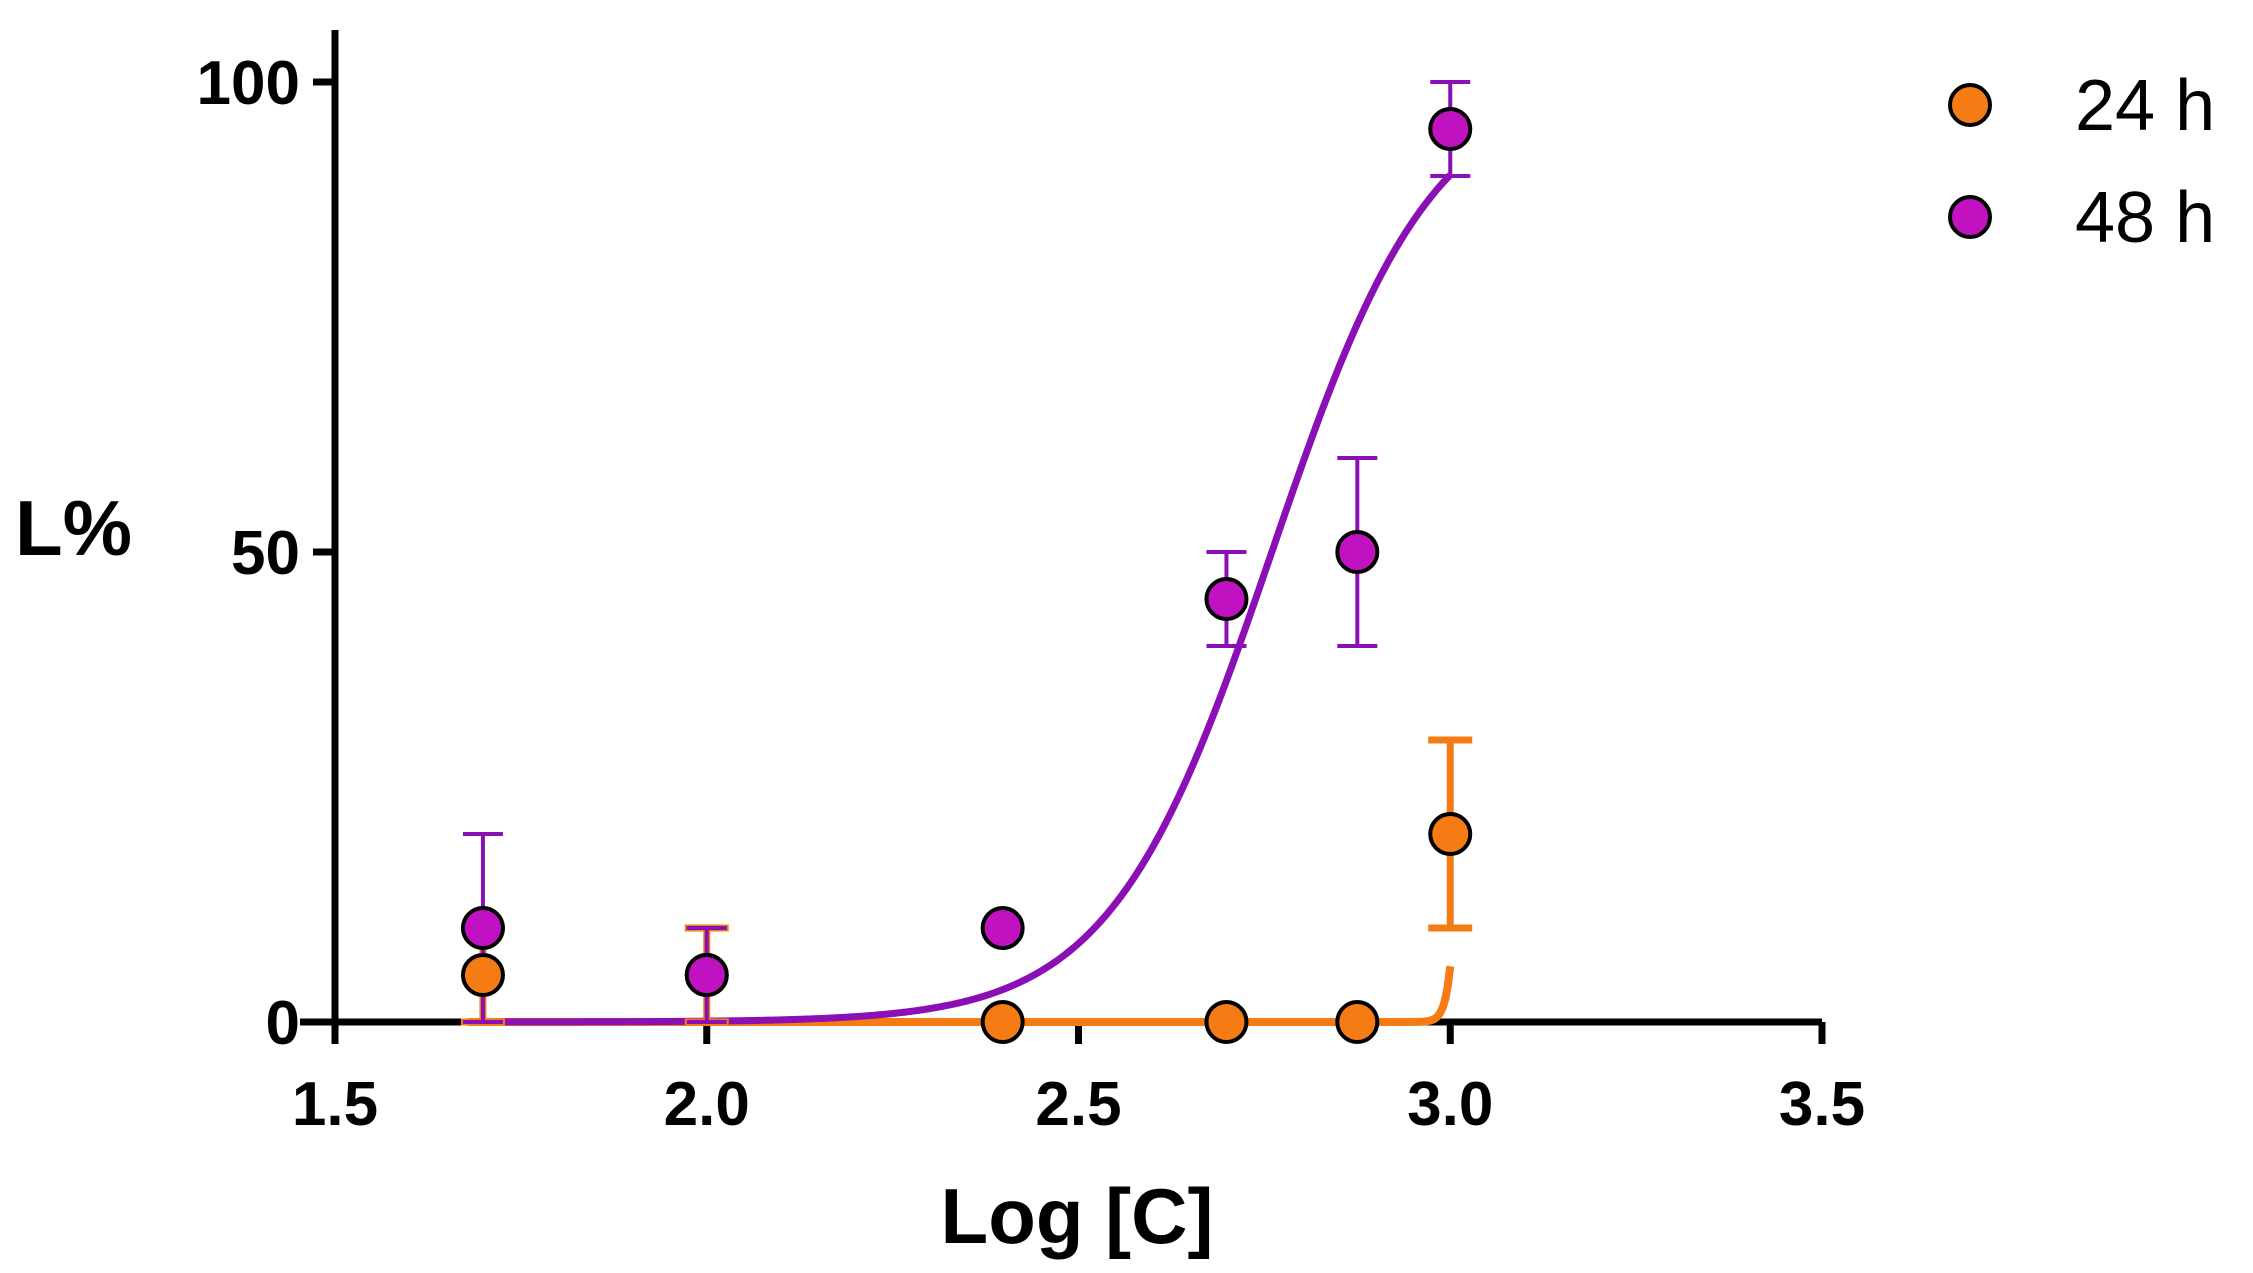 This screenshot has height=1273, width=2253. What do you see at coordinates (2081, 162) in the screenshot?
I see `legend: 24 h 48 h` at bounding box center [2081, 162].